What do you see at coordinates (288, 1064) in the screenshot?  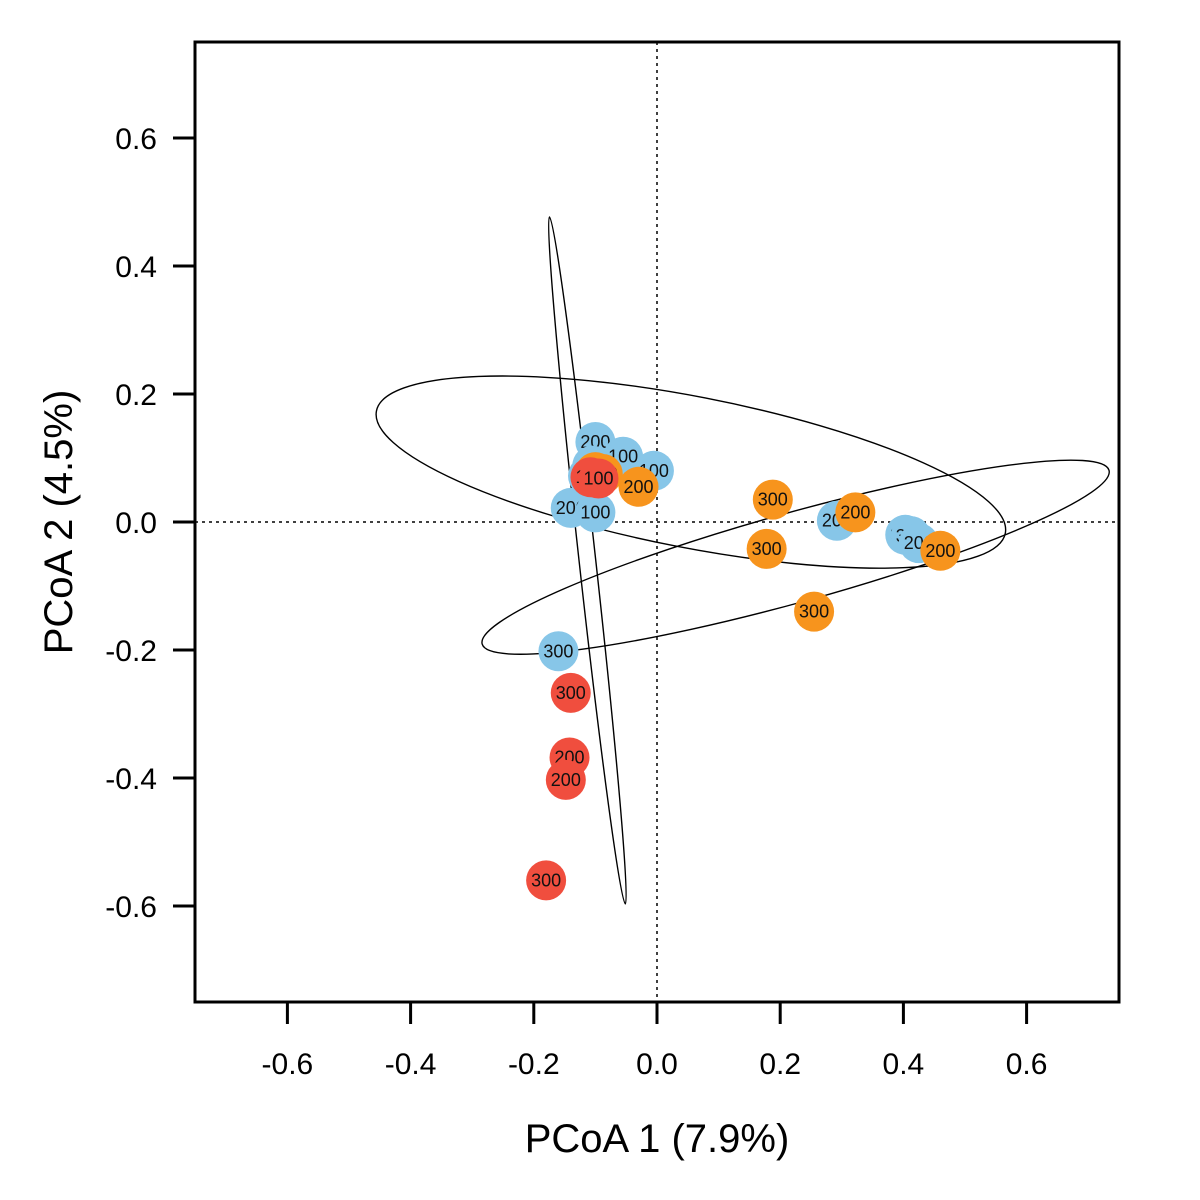 I see `x-tick-label: -0.6` at bounding box center [288, 1064].